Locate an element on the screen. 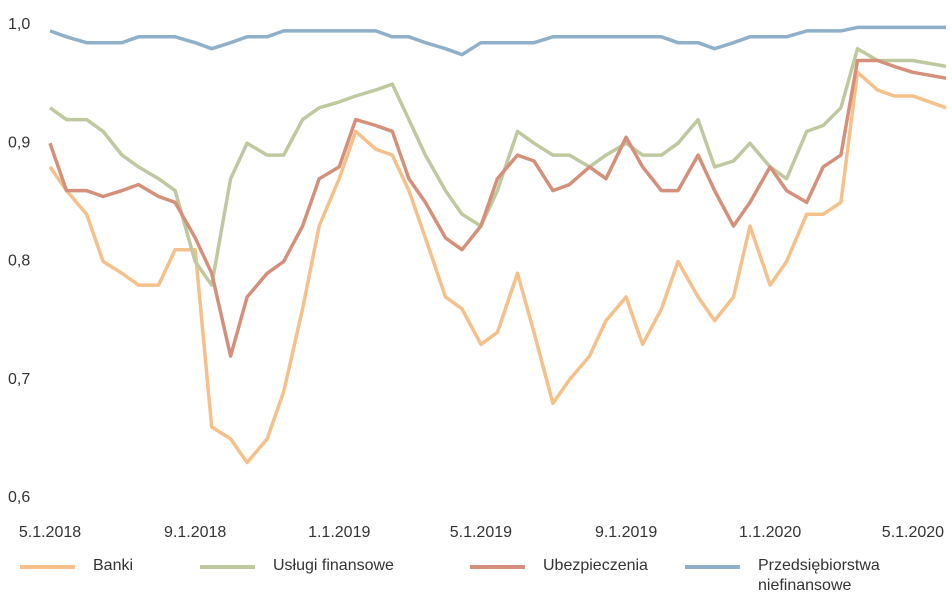 The height and width of the screenshot is (596, 952). legend-label: Przedsiębiorstwa niefinansowe is located at coordinates (819, 575).